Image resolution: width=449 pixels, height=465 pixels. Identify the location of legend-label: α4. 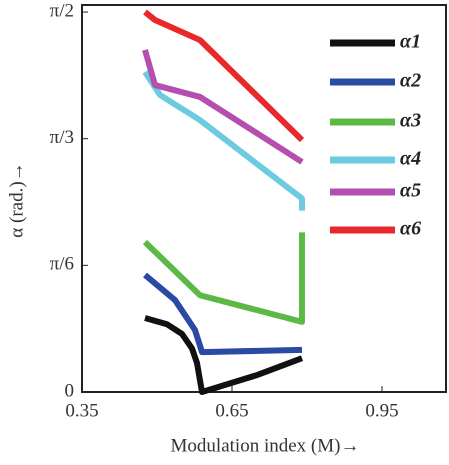
(410, 159).